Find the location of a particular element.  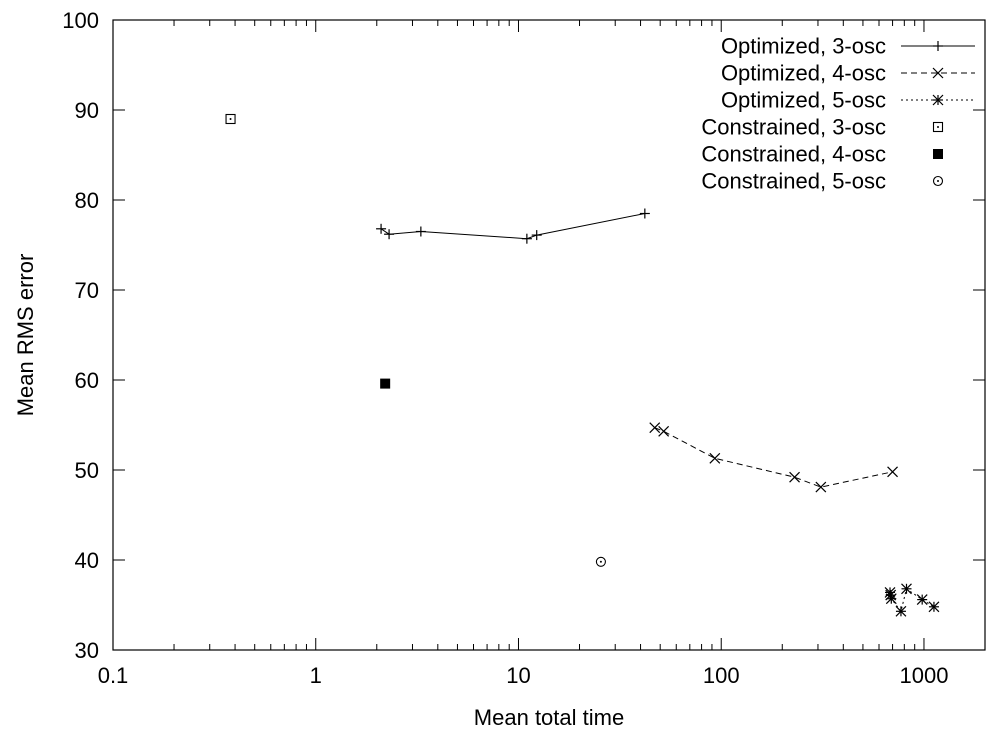

y-tick-labels: 30 40 50 60 70 80 90 100 is located at coordinates (80, 335).